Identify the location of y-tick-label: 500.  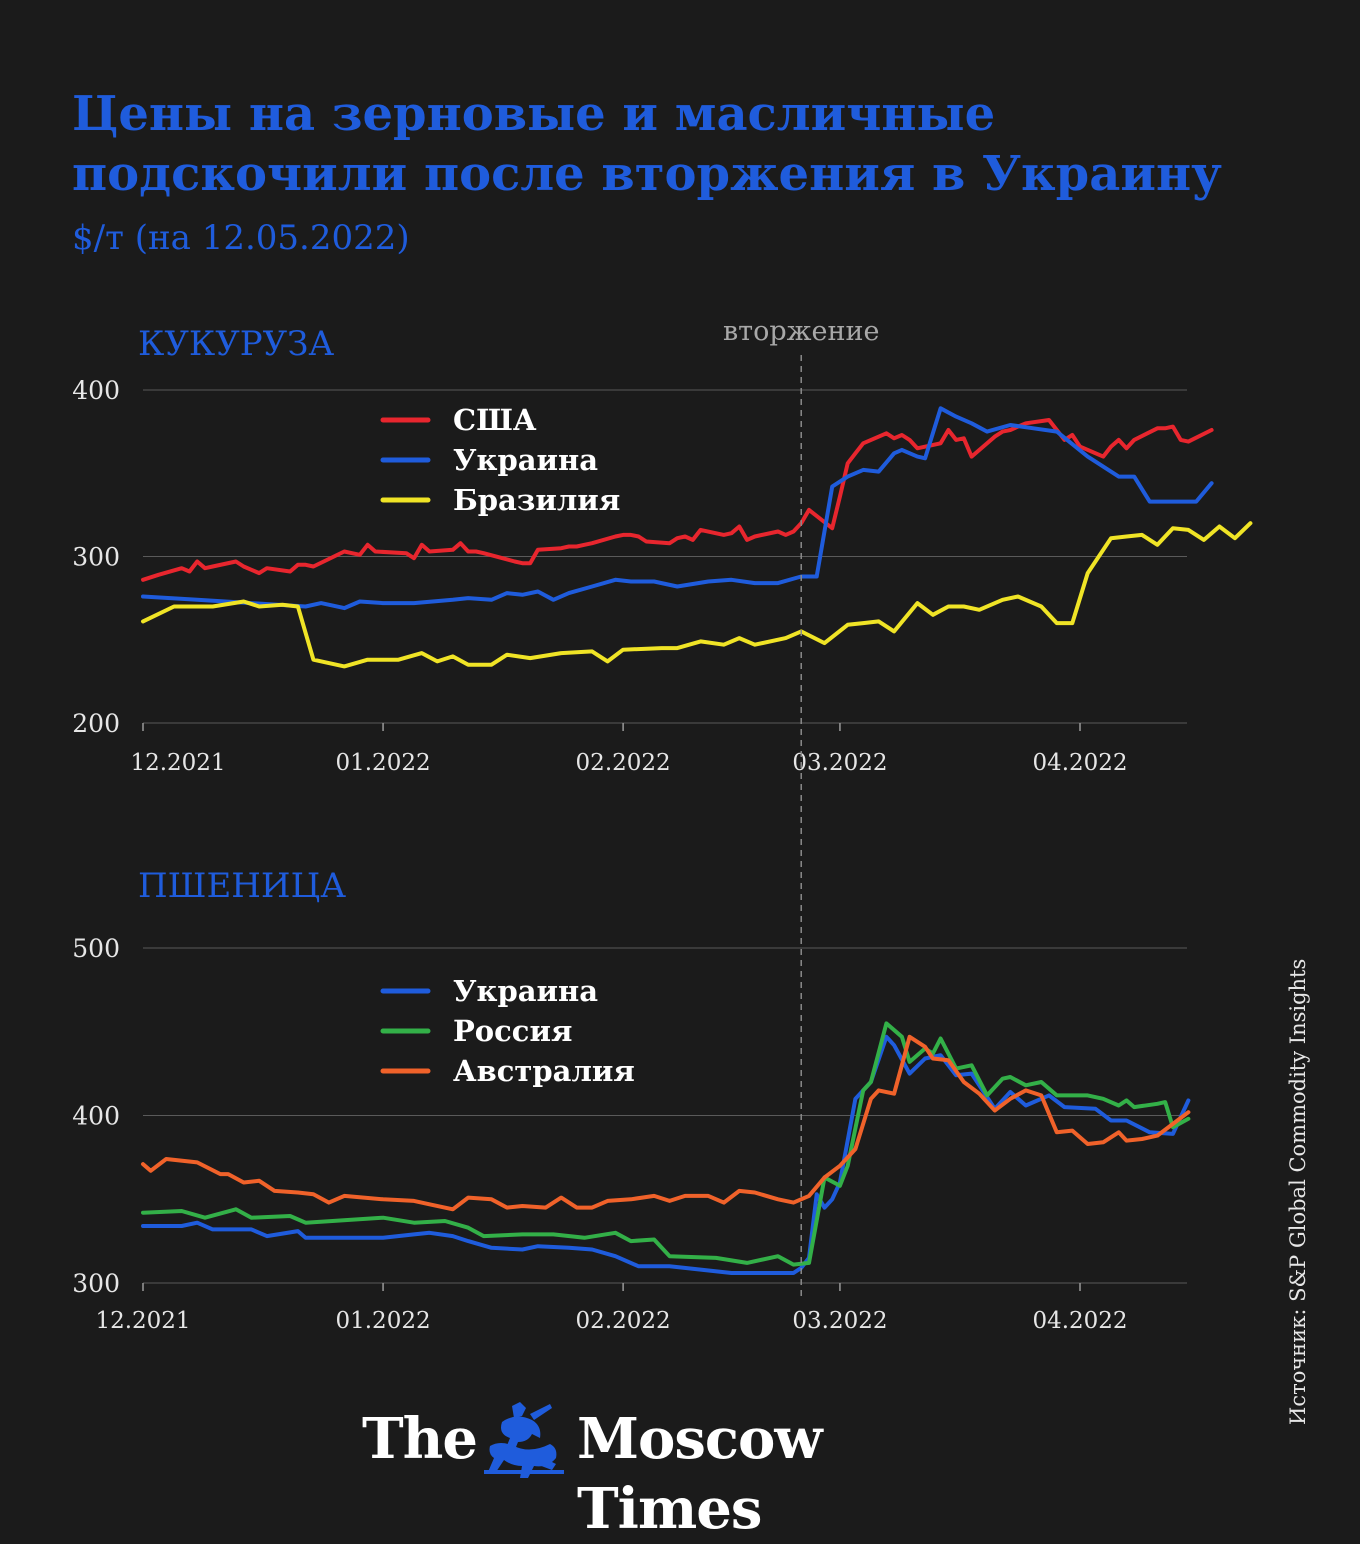
(96, 948).